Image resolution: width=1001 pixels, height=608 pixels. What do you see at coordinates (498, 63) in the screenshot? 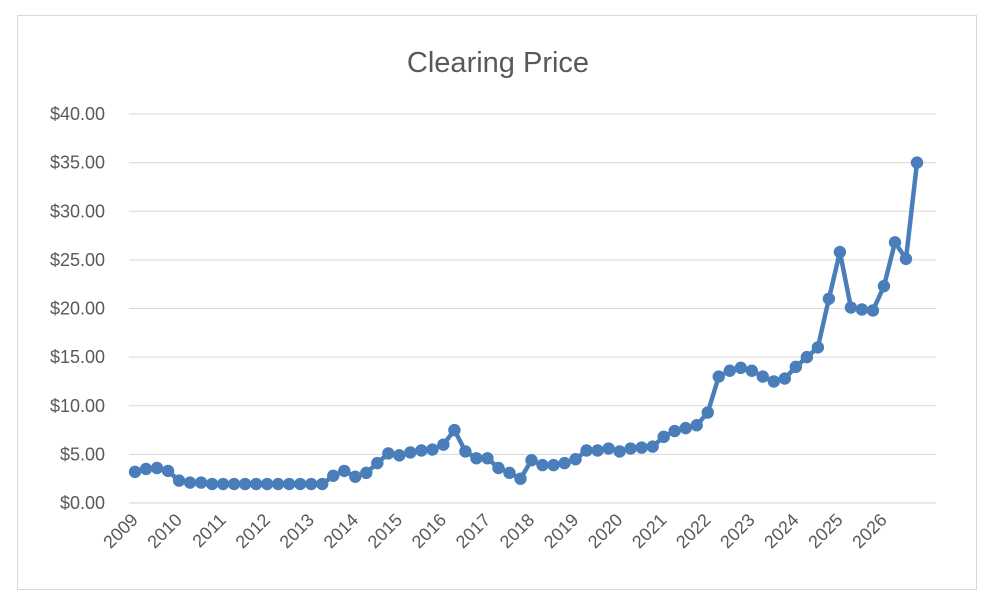
I see `chart-title: Clearing Price` at bounding box center [498, 63].